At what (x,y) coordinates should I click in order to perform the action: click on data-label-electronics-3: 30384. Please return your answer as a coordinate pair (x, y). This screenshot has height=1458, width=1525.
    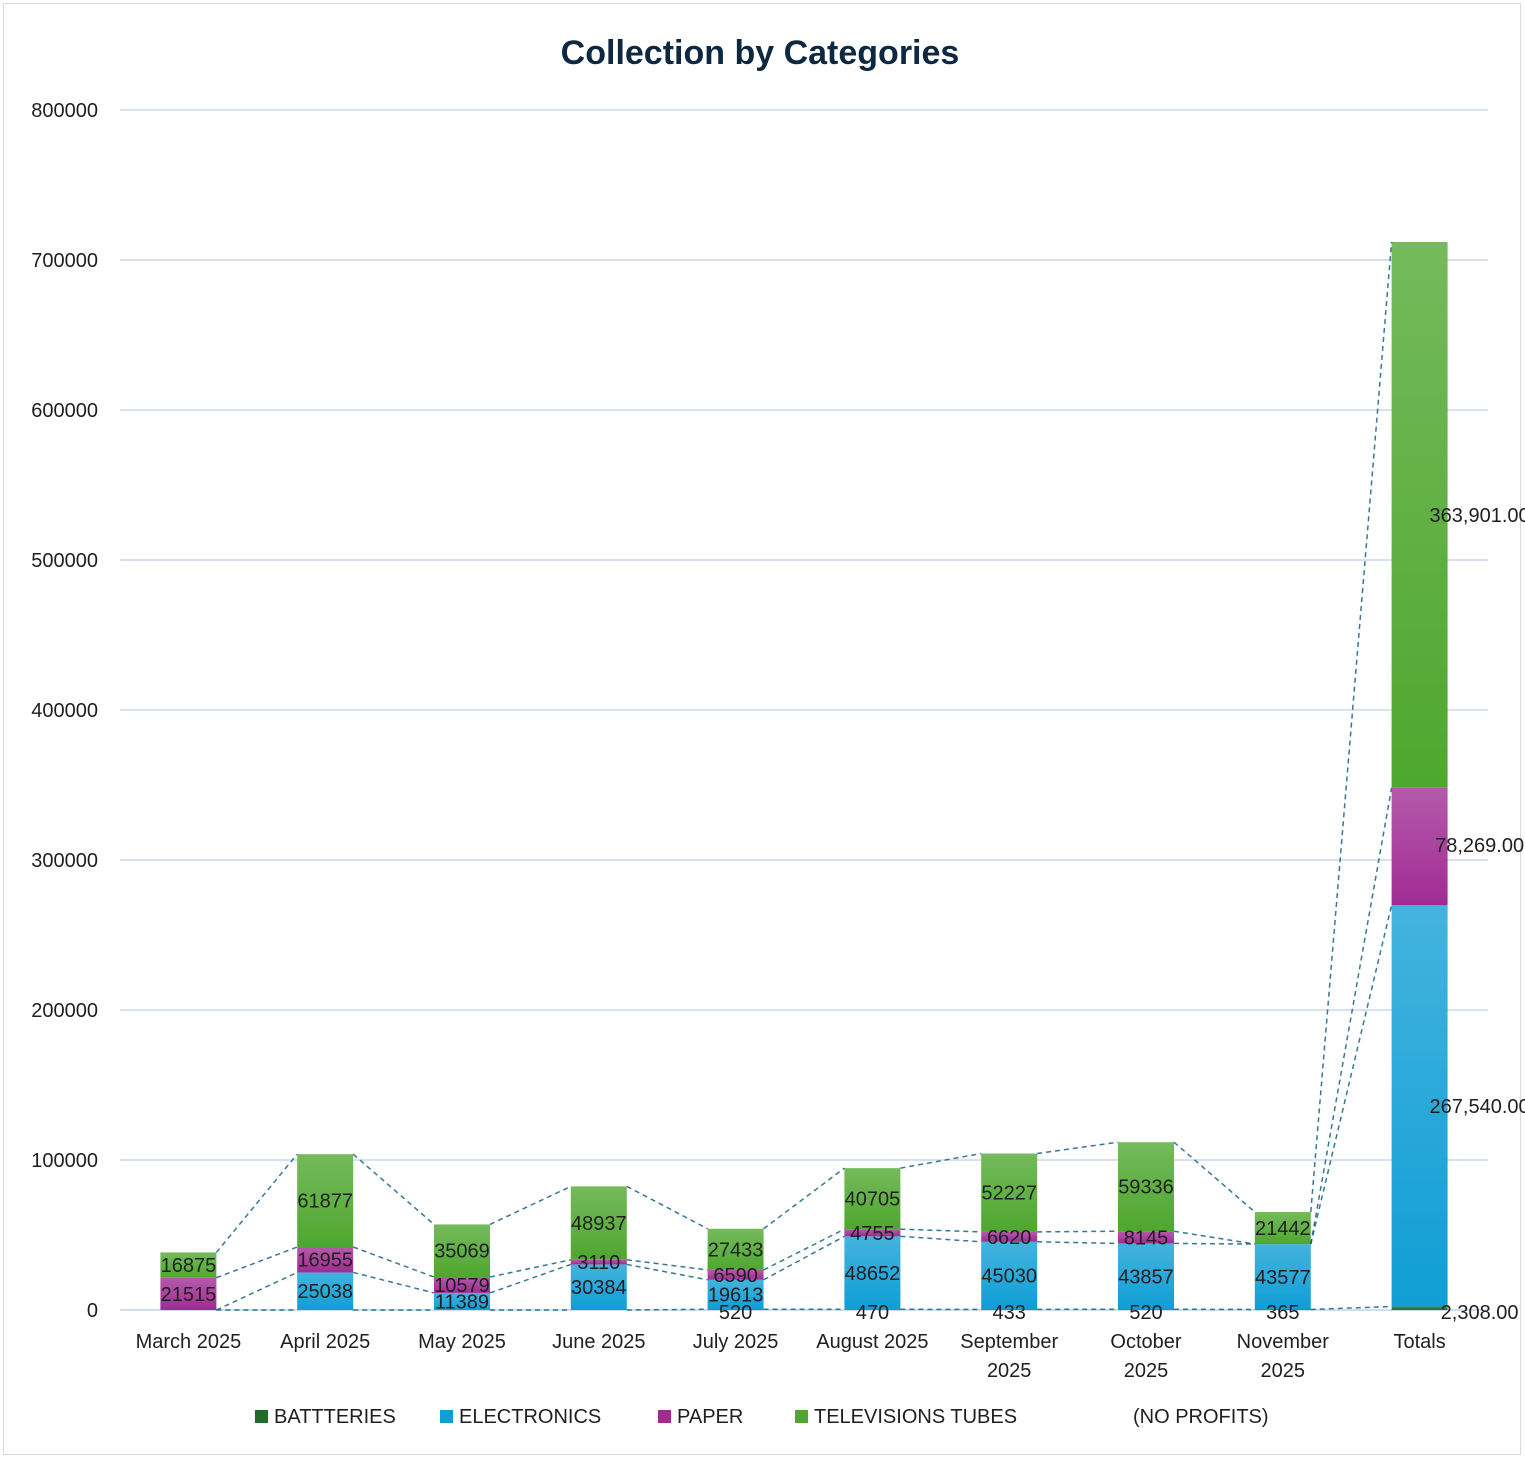
    Looking at the image, I should click on (599, 1288).